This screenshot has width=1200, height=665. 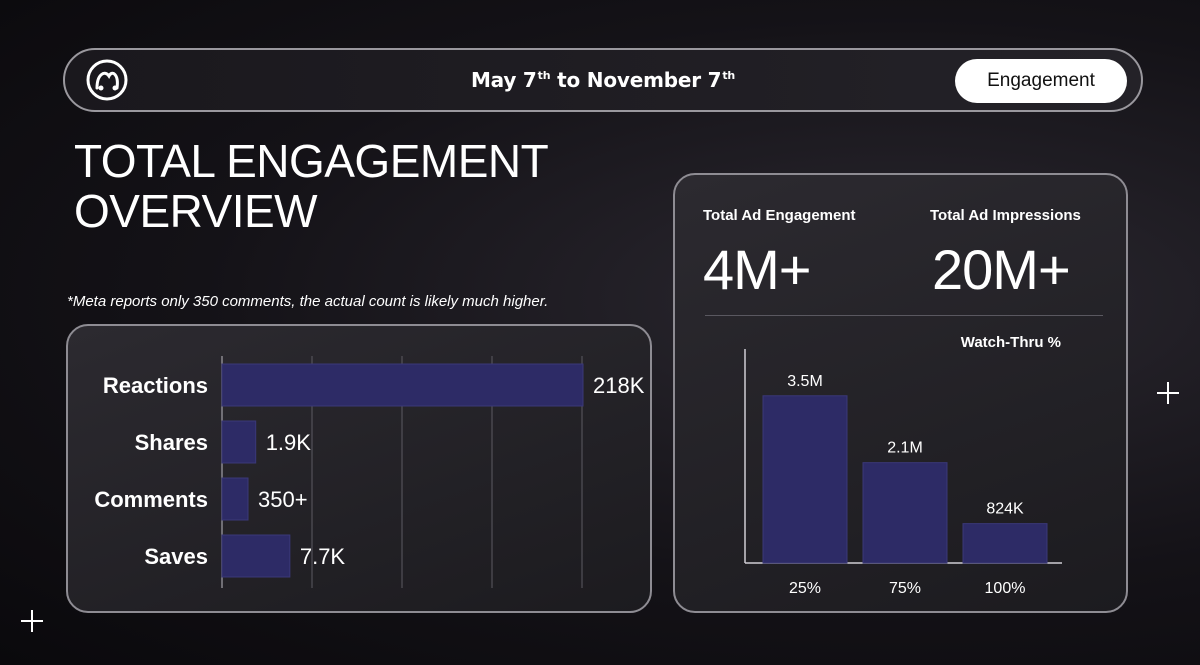 I want to click on bar-saves, so click(x=256, y=556).